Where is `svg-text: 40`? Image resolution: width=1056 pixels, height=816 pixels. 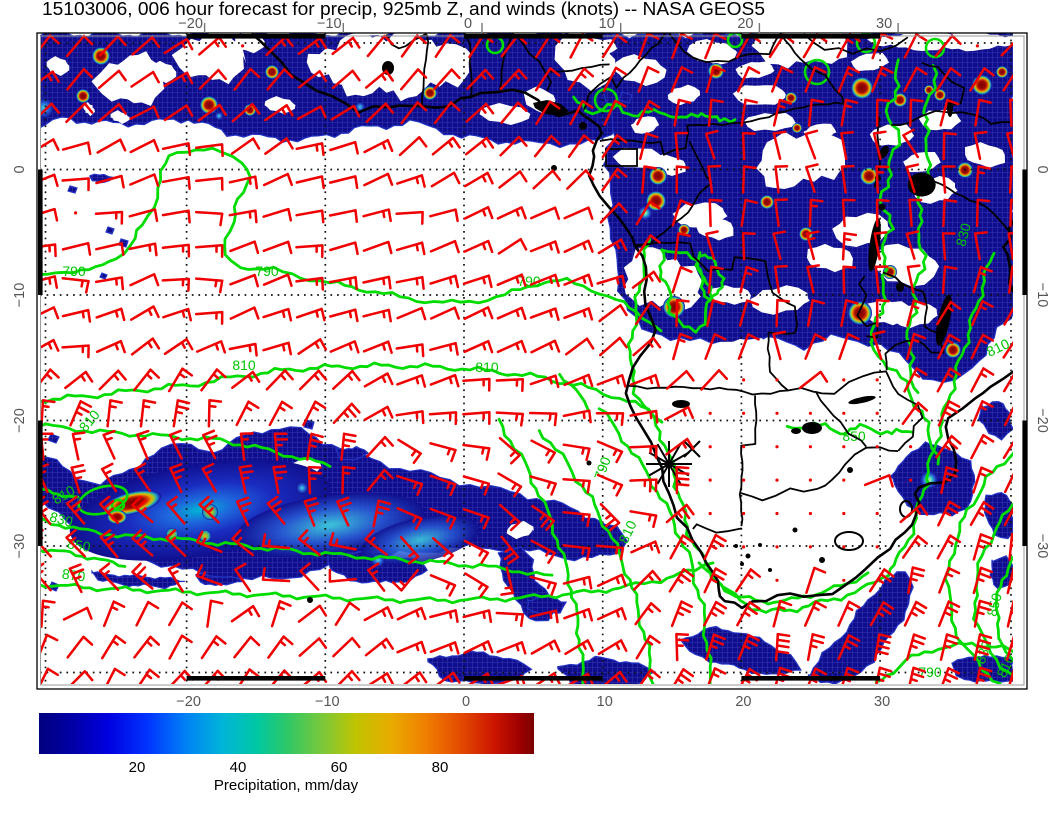 svg-text: 40 is located at coordinates (238, 767).